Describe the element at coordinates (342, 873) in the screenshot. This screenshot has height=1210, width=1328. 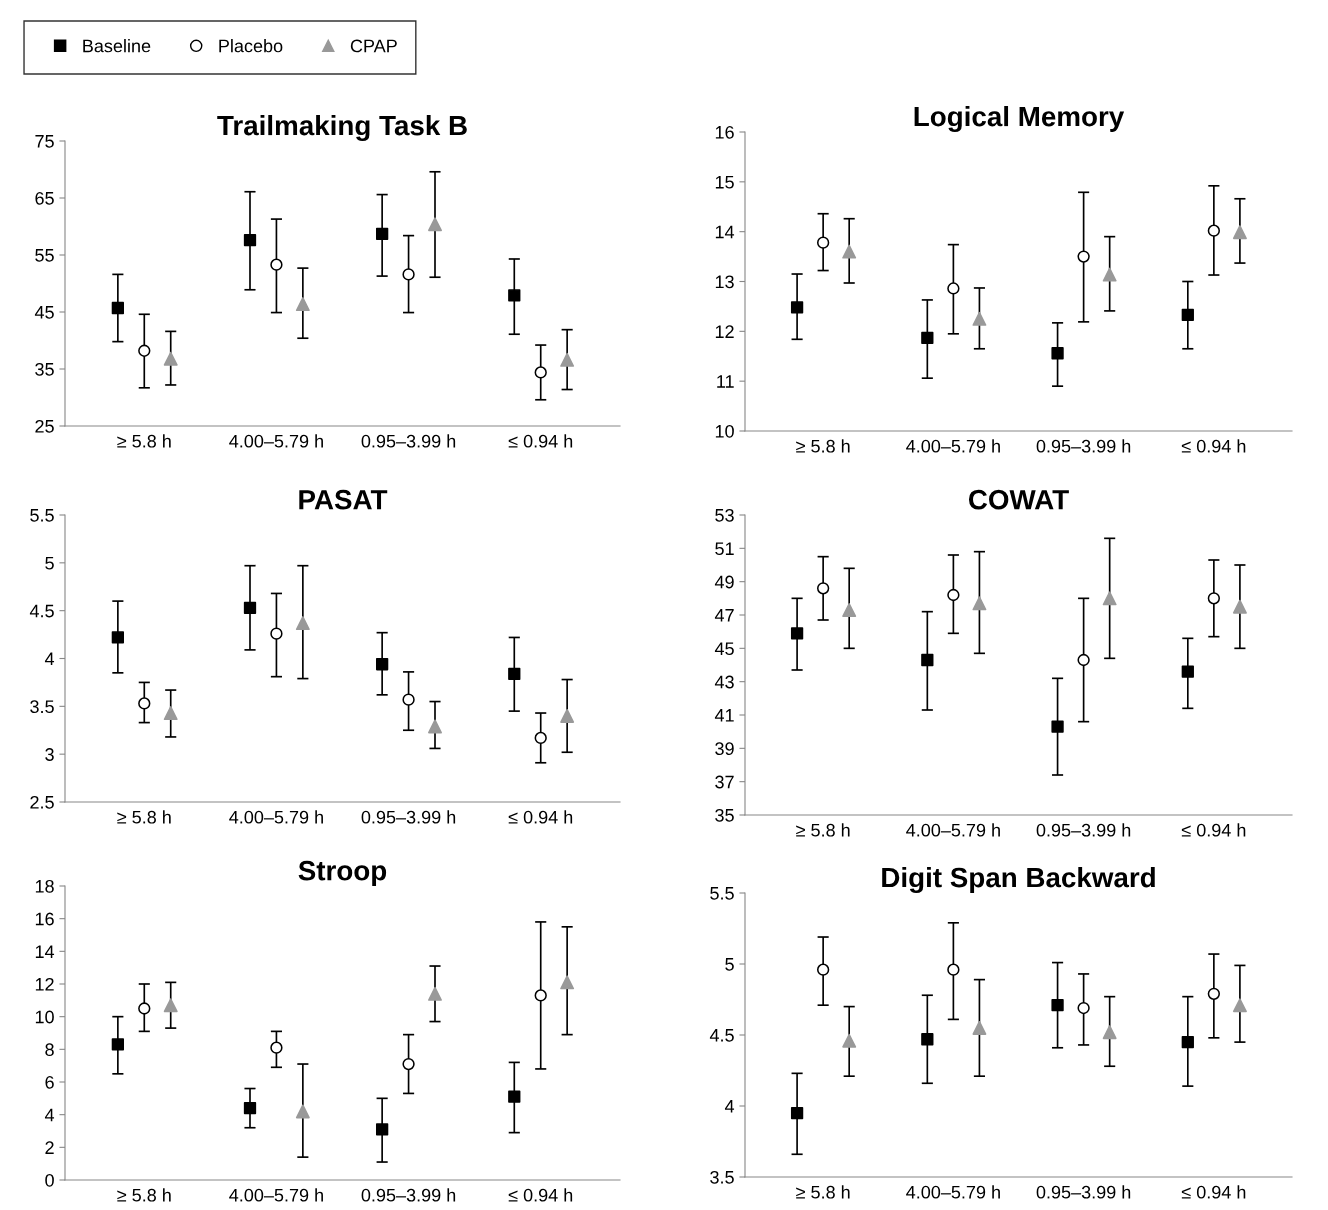
I see `chart-title: Stroop` at that location.